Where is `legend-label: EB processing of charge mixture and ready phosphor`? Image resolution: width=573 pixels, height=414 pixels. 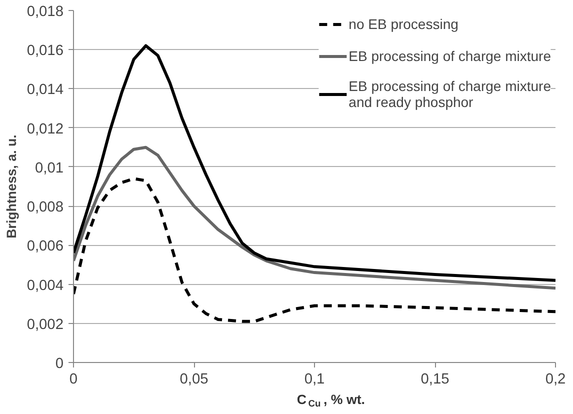 legend-label: EB processing of charge mixture and ready phosphor is located at coordinates (449, 94).